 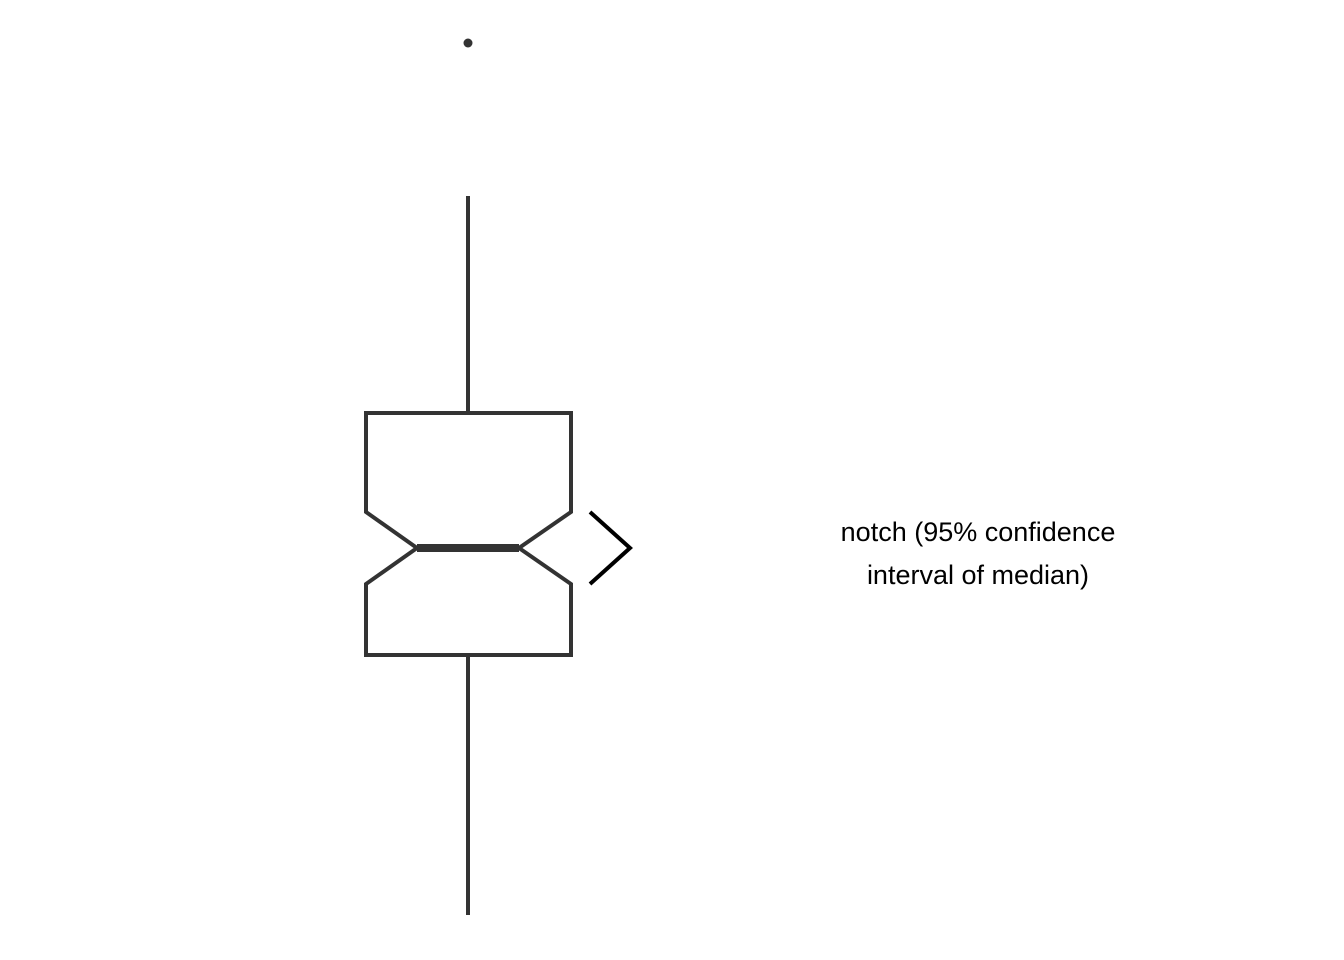 I want to click on annotation-line-2: interval of median), so click(x=978, y=575).